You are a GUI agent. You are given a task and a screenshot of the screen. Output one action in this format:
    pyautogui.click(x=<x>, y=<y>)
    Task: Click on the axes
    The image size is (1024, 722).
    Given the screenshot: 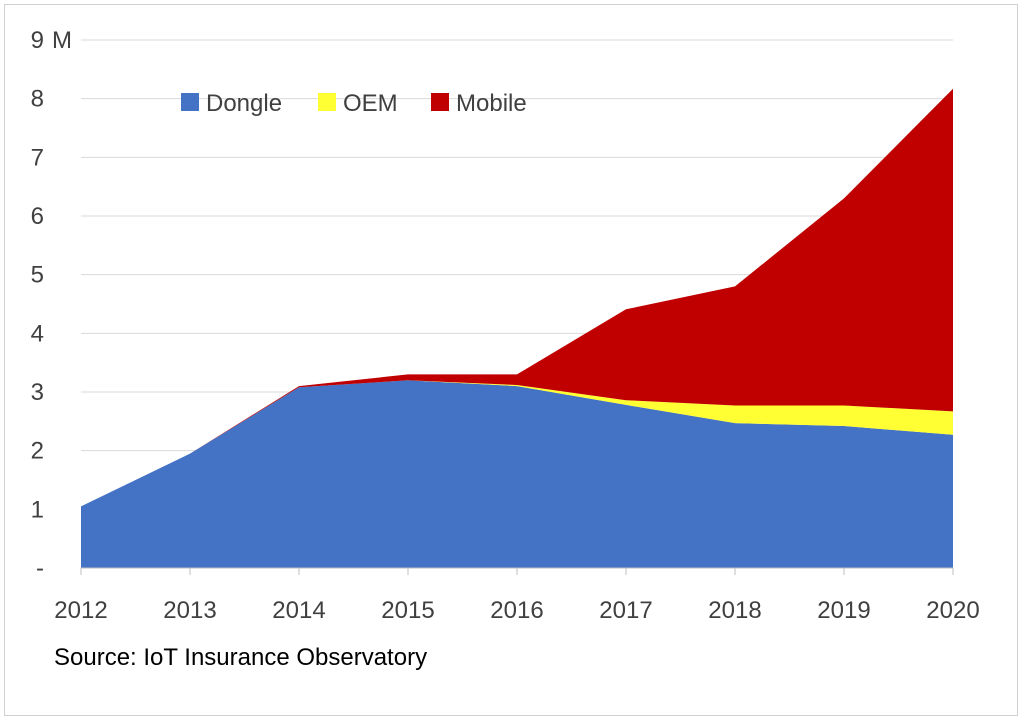 What is the action you would take?
    pyautogui.click(x=517, y=571)
    